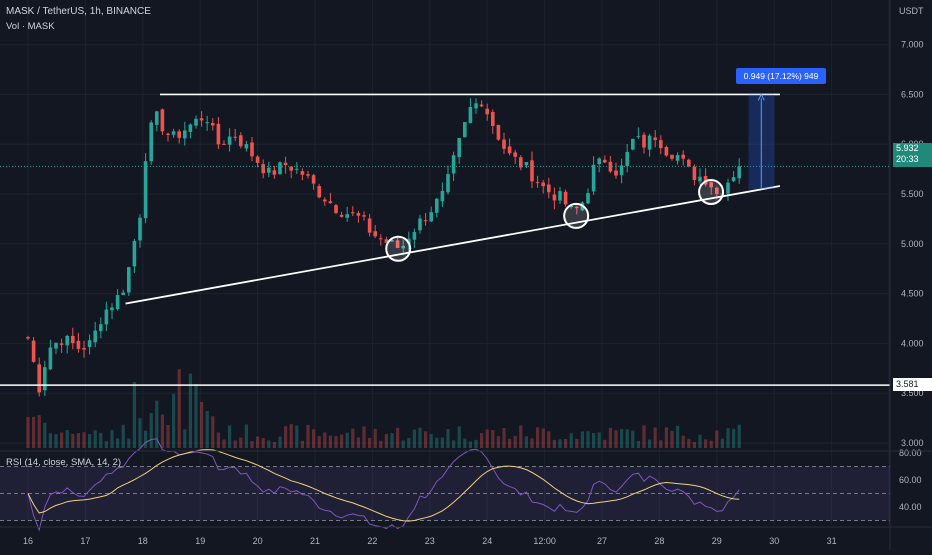  Describe the element at coordinates (143, 541) in the screenshot. I see `x-tick-label: 18` at that location.